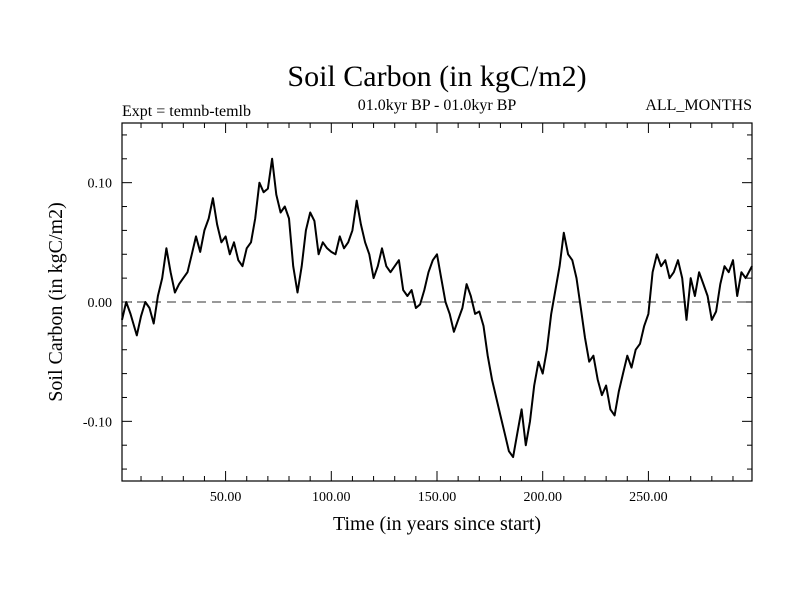 The image size is (800, 600). What do you see at coordinates (437, 524) in the screenshot?
I see `x-axis-label: Time (in years since start)` at bounding box center [437, 524].